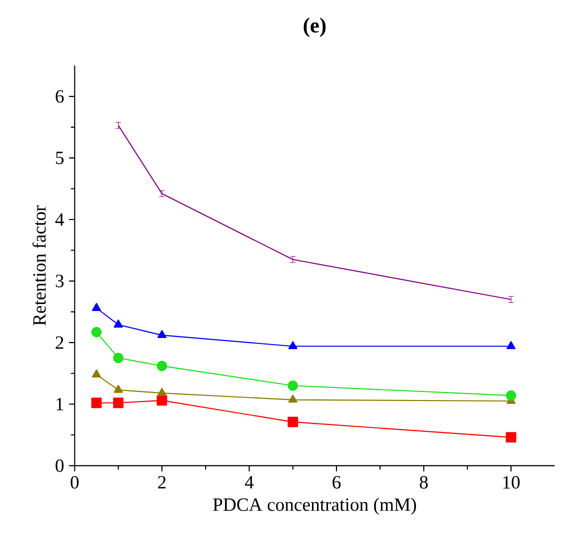 This screenshot has width=571, height=535. Describe the element at coordinates (60, 96) in the screenshot. I see `y-tick-label: 6` at that location.